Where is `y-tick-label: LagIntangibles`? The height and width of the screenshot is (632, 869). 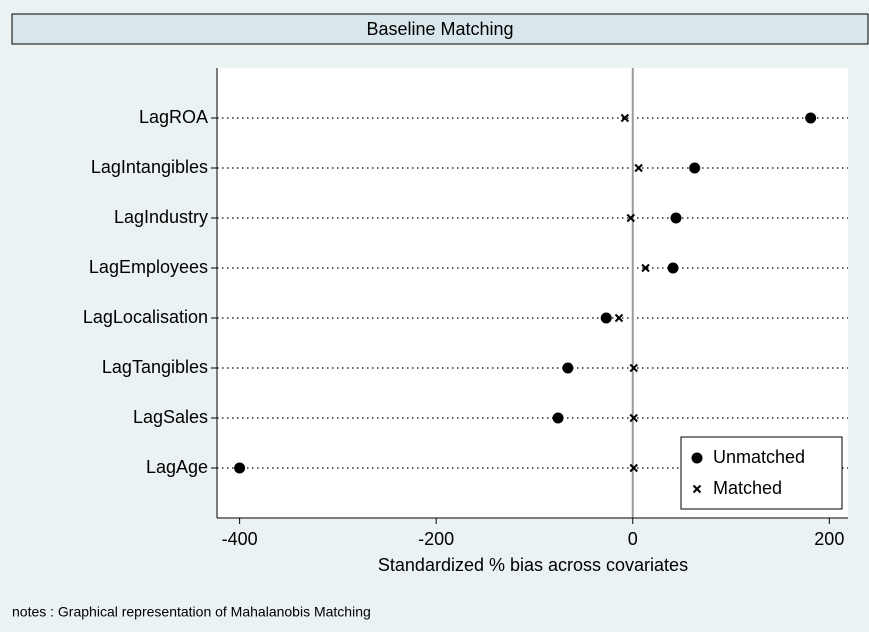
y-tick-label: LagIntangibles is located at coordinates (149, 167).